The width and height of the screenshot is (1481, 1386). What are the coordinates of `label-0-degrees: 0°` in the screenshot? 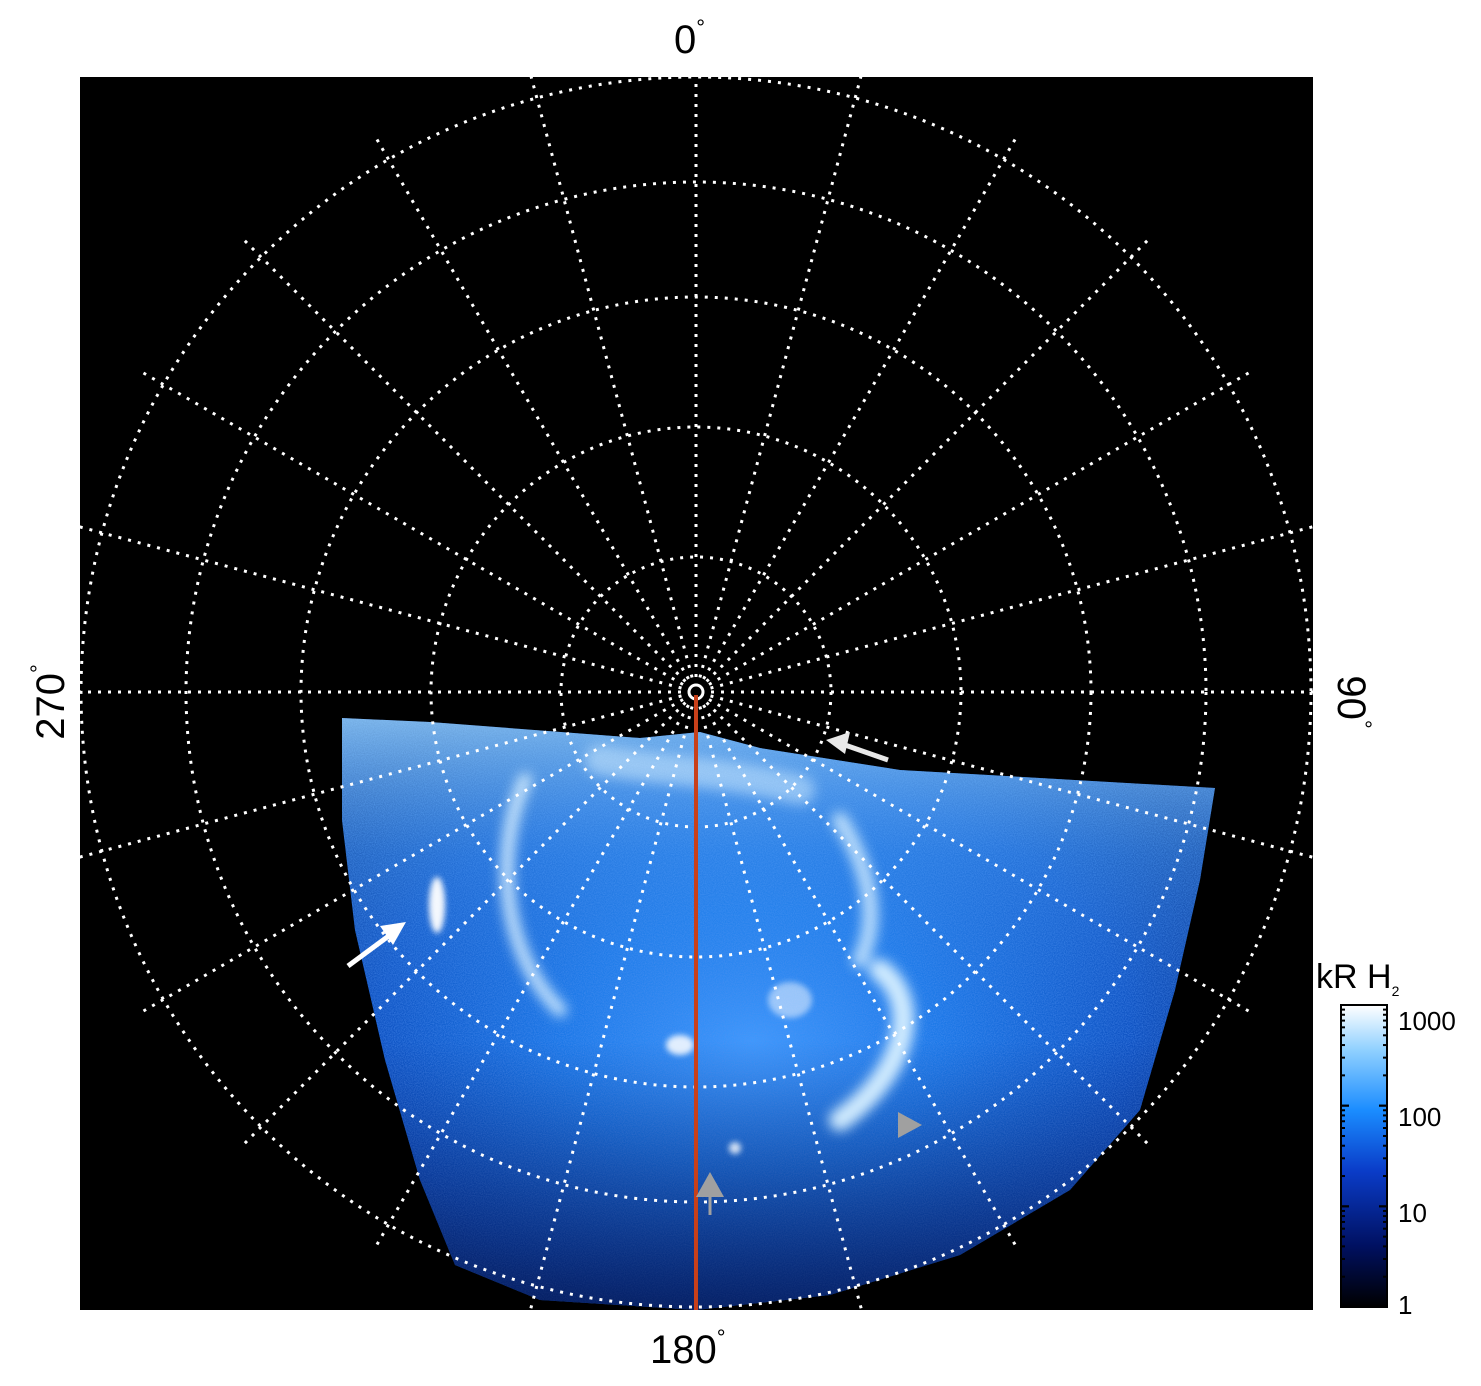 It's located at (690, 38).